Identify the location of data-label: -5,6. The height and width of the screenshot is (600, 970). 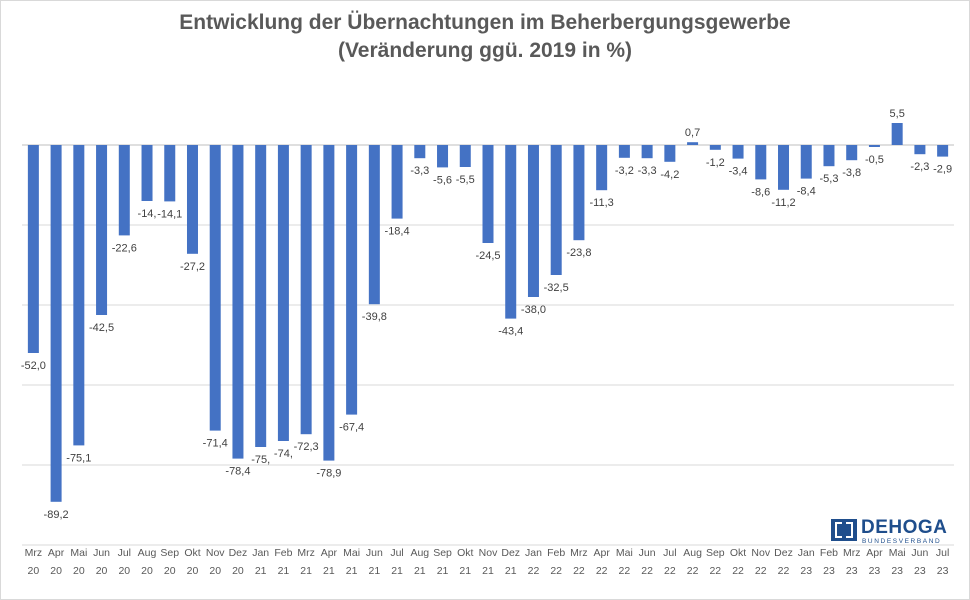
(442, 180).